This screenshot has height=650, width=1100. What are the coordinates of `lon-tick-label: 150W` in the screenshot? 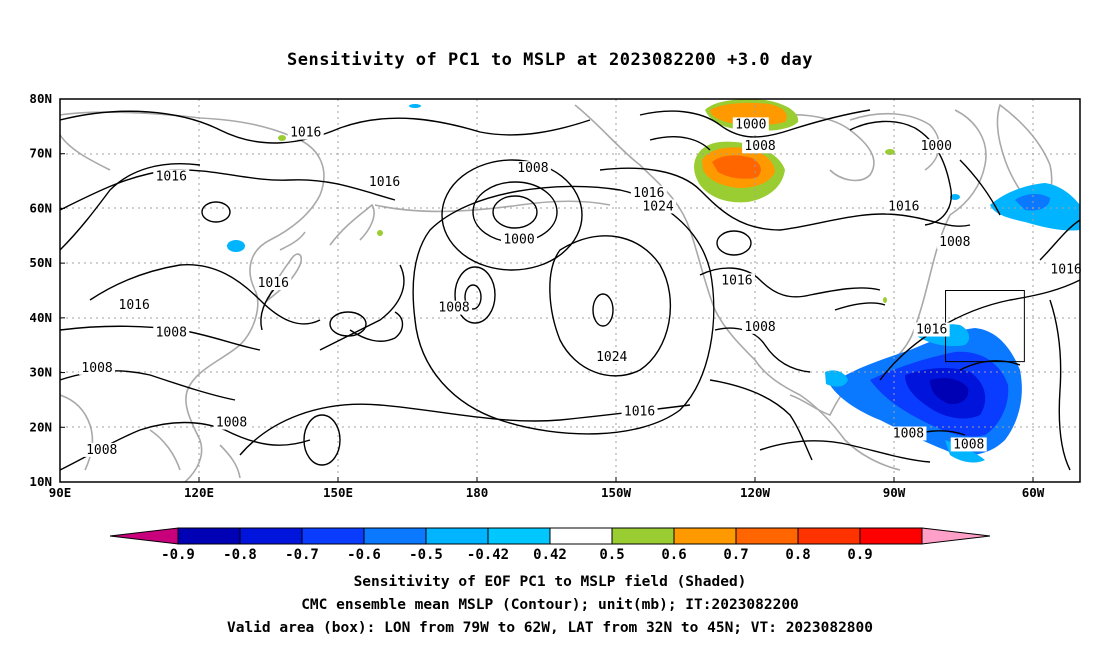 It's located at (616, 492).